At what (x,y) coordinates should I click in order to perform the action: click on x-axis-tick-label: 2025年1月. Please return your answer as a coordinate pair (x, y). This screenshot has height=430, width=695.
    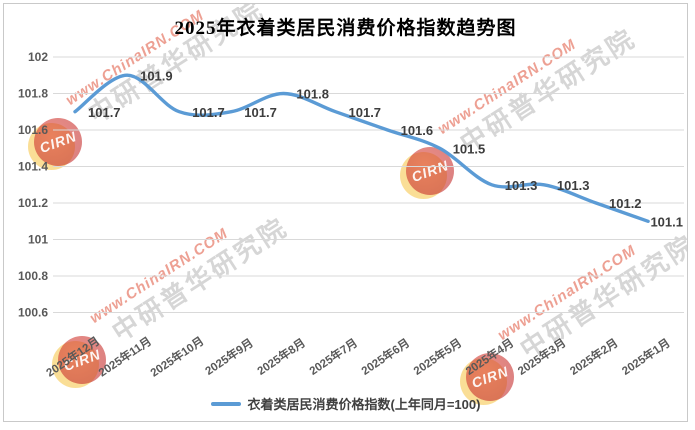
    Looking at the image, I should click on (645, 357).